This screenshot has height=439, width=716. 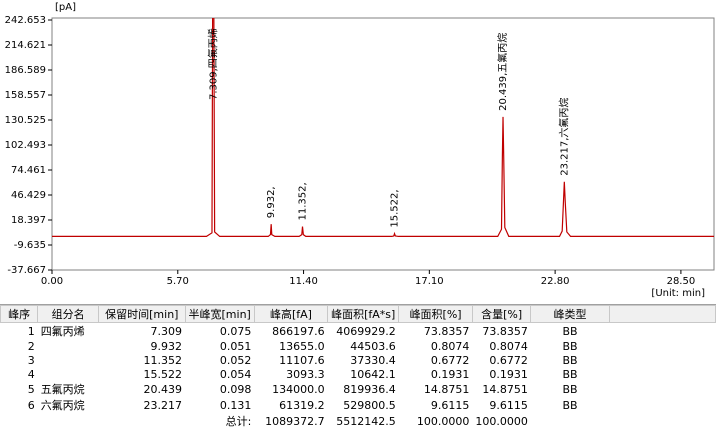 I want to click on cell: 0.6772, so click(x=508, y=360).